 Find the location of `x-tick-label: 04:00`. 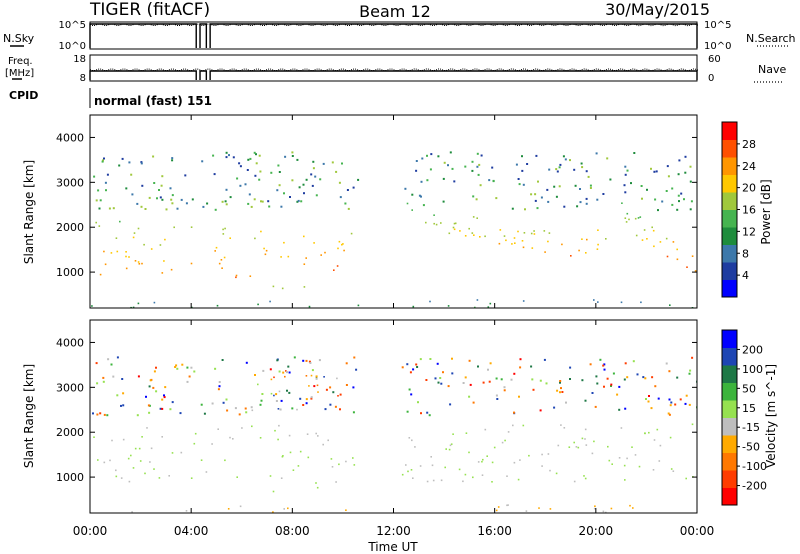

x-tick-label: 04:00 is located at coordinates (191, 531).